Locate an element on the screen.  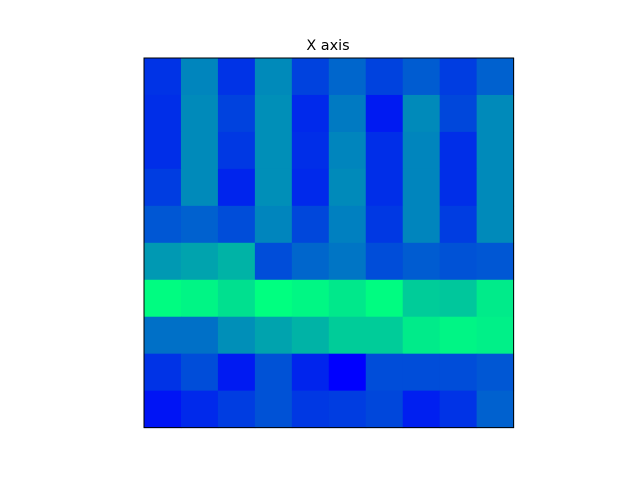
heatmap-cell-r6-c2 is located at coordinates (236, 298).